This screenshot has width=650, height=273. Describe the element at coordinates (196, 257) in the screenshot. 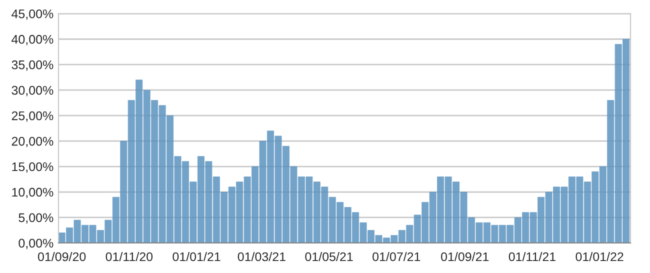

I see `x-tick-label: 01/01/21` at that location.